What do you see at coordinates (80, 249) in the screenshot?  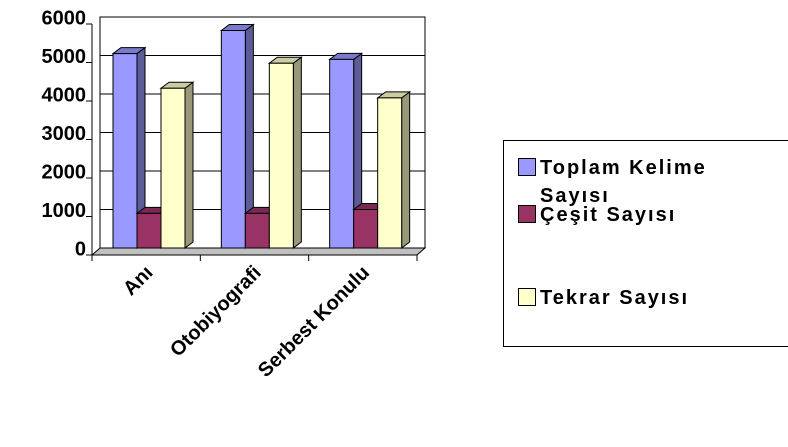 I see `y-tick-label: 0` at bounding box center [80, 249].